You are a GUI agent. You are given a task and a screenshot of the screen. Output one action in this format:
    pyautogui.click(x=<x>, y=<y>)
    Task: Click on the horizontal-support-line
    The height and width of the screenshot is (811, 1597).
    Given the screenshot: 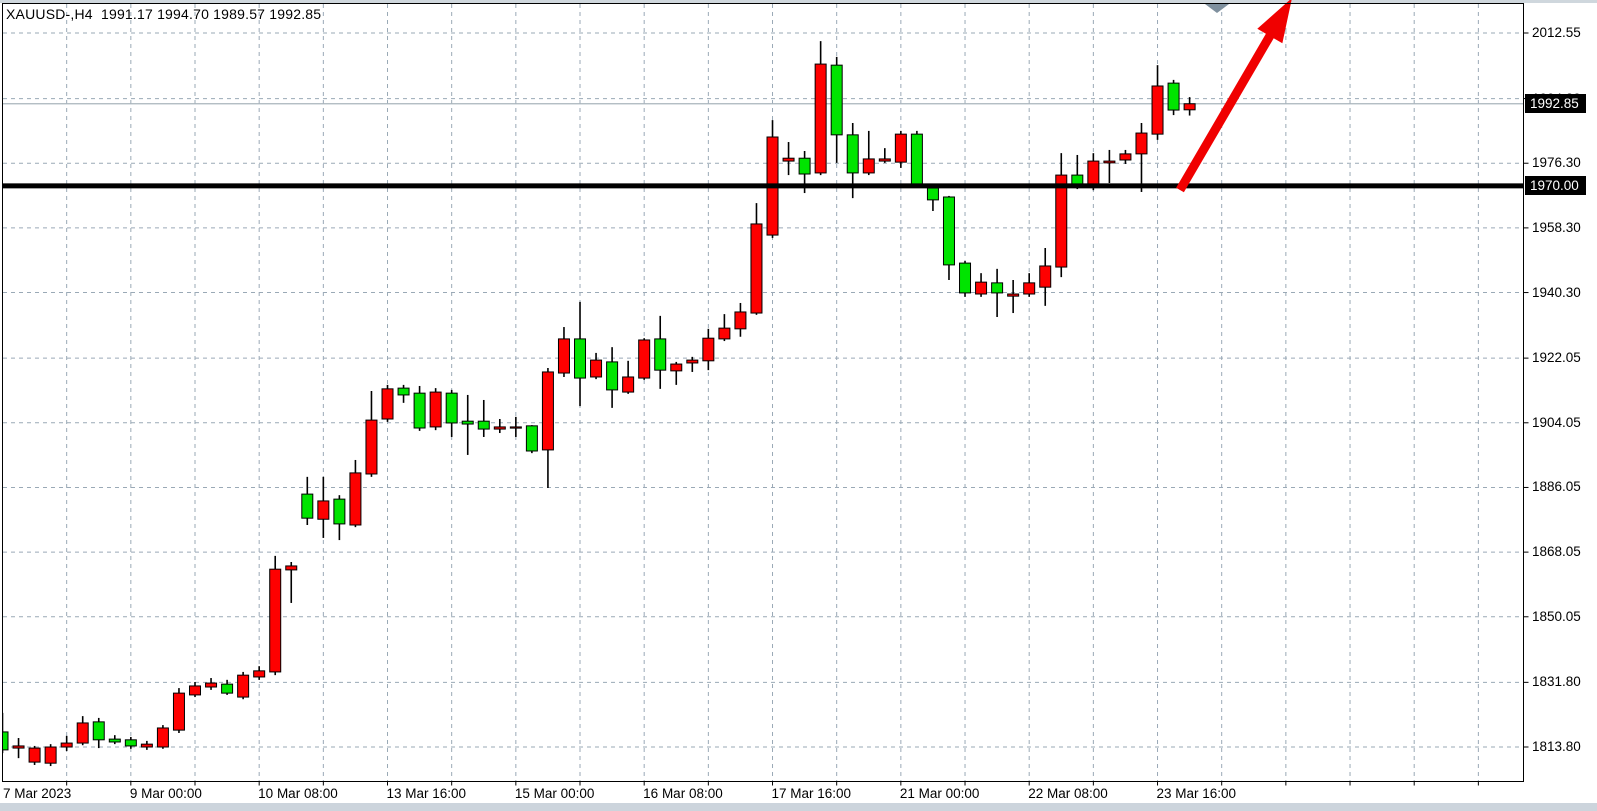 What is the action you would take?
    pyautogui.click(x=763, y=186)
    